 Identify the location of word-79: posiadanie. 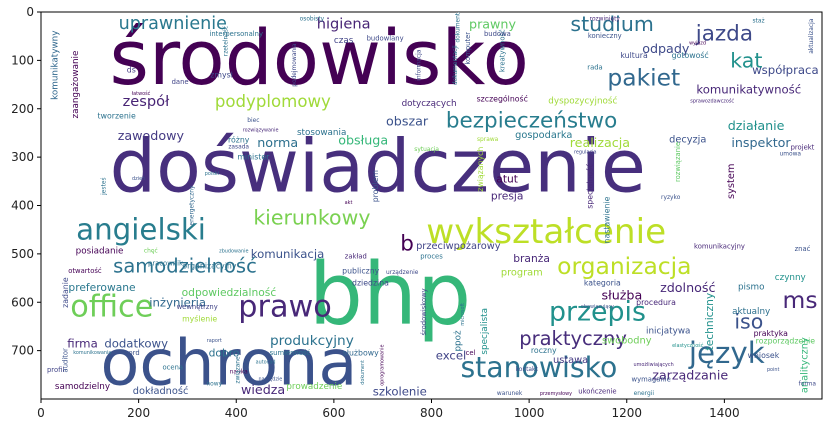
(100, 251).